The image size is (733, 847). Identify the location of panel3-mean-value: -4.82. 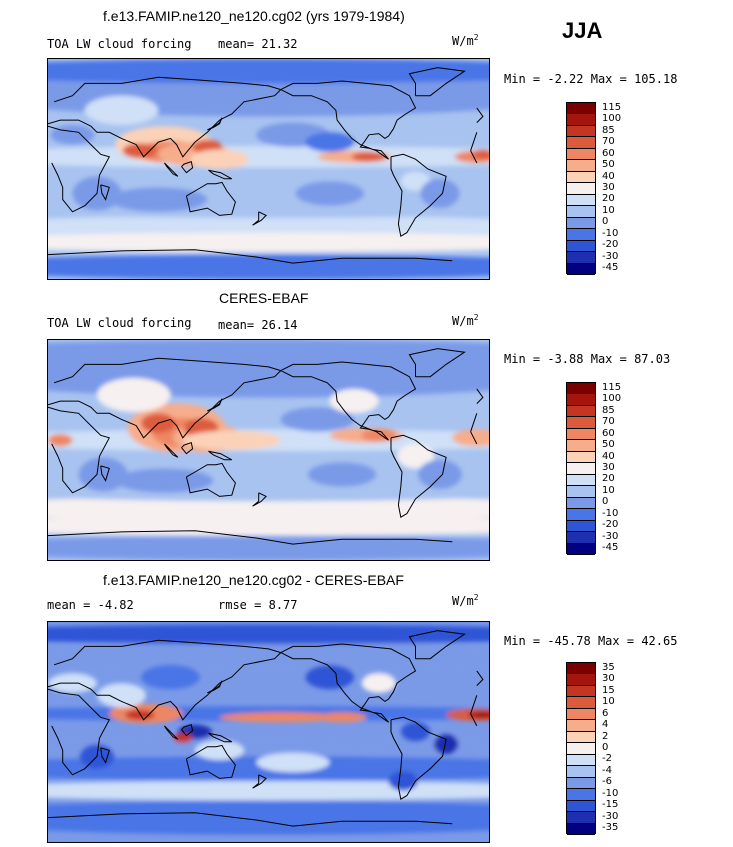
(115, 605).